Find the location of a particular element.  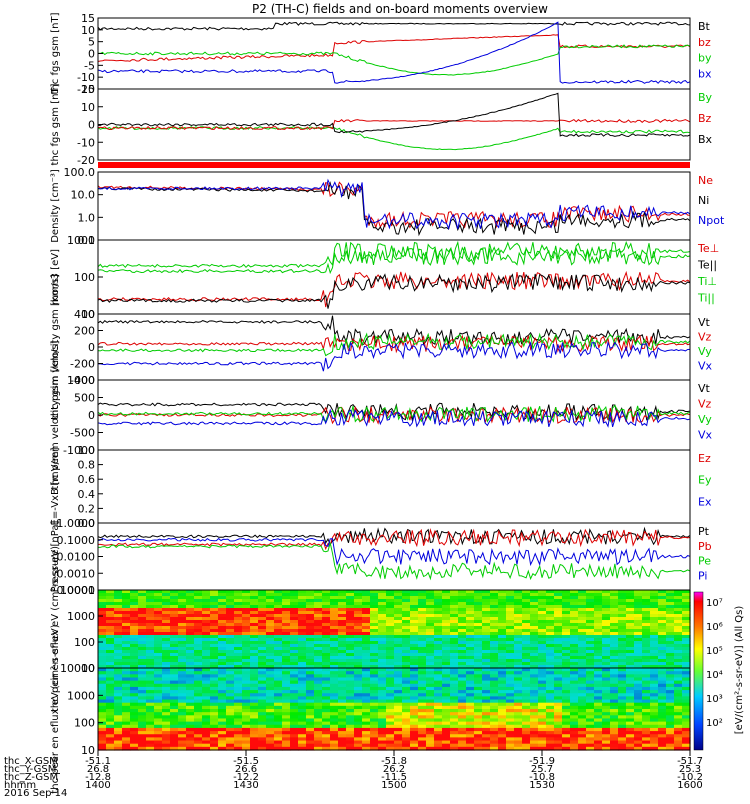

series-line-Bt is located at coordinates (394, 26).